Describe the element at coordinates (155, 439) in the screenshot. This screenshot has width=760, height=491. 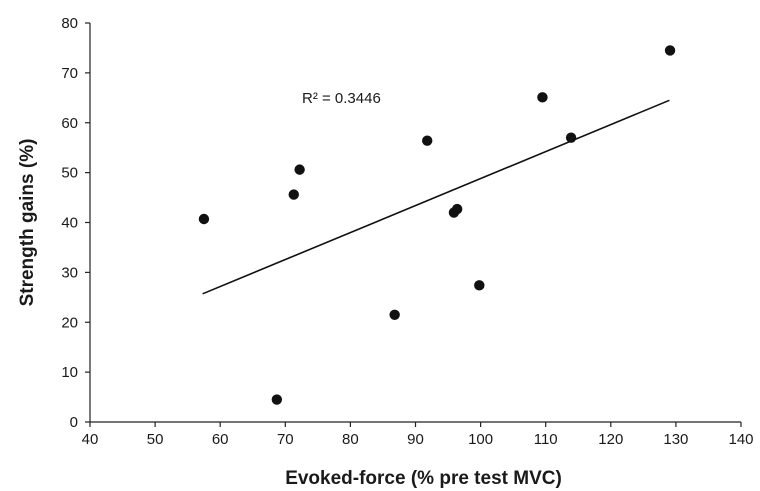
I see `x-tick-label: 50` at that location.